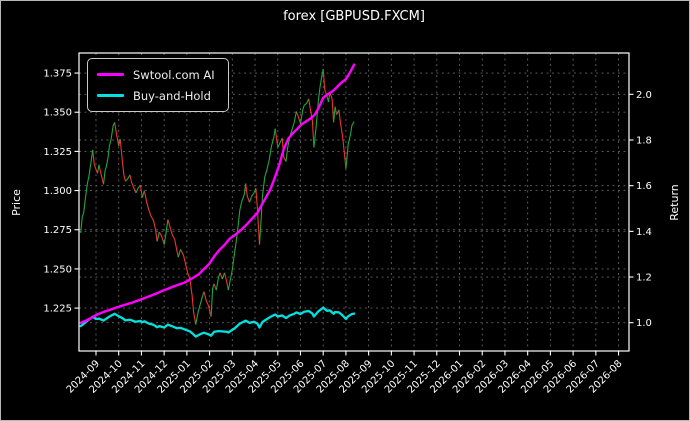 Image resolution: width=690 pixels, height=421 pixels. Describe the element at coordinates (174, 74) in the screenshot. I see `legend-label-ai: Swtool.com AI` at that location.